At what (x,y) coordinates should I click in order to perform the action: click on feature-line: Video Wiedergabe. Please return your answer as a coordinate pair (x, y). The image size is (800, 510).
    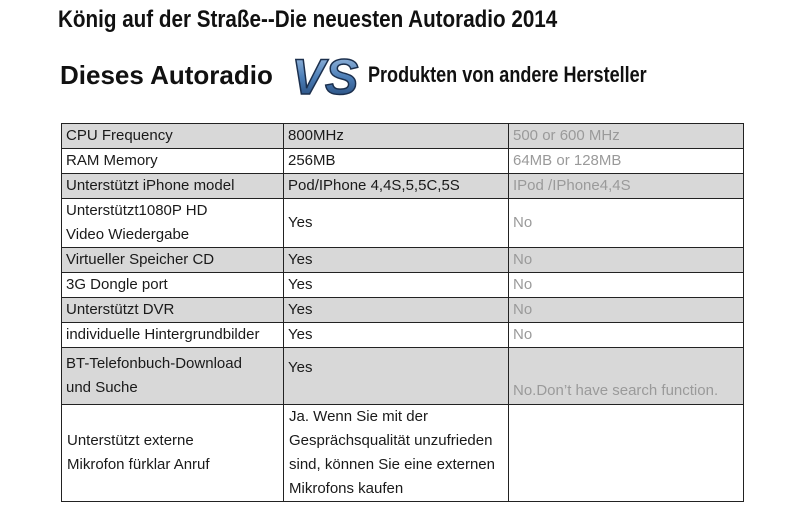
    Looking at the image, I should click on (128, 234).